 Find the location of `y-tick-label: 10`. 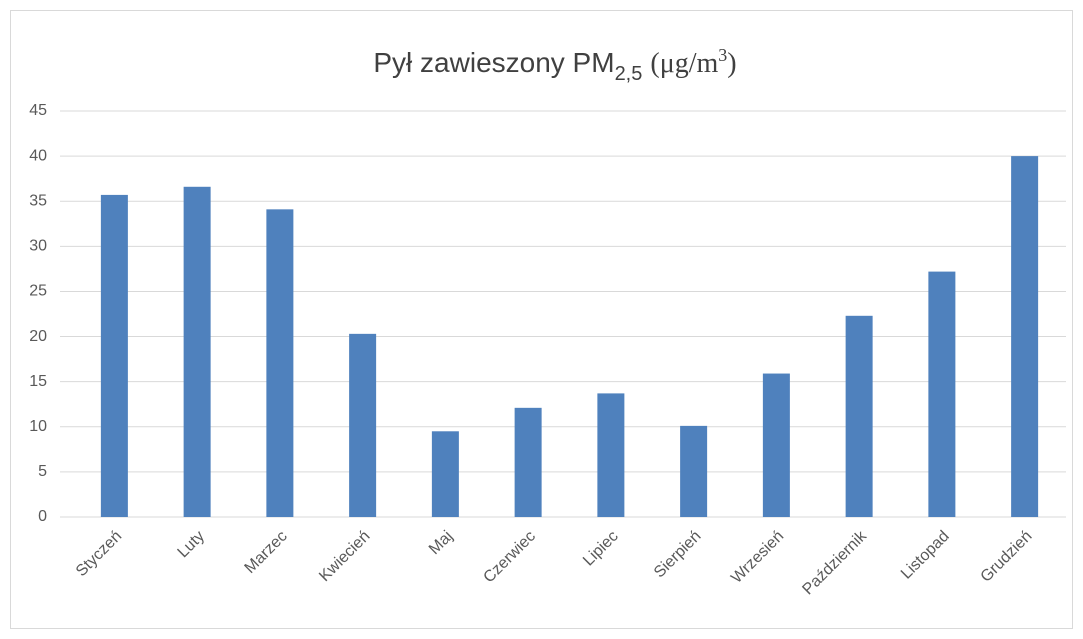

y-tick-label: 10 is located at coordinates (38, 426).